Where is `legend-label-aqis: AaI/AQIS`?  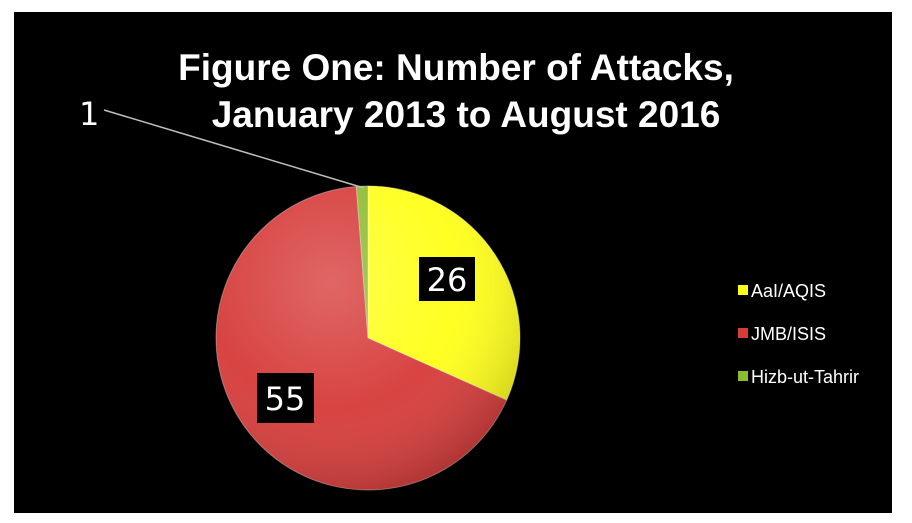 legend-label-aqis: AaI/AQIS is located at coordinates (788, 291).